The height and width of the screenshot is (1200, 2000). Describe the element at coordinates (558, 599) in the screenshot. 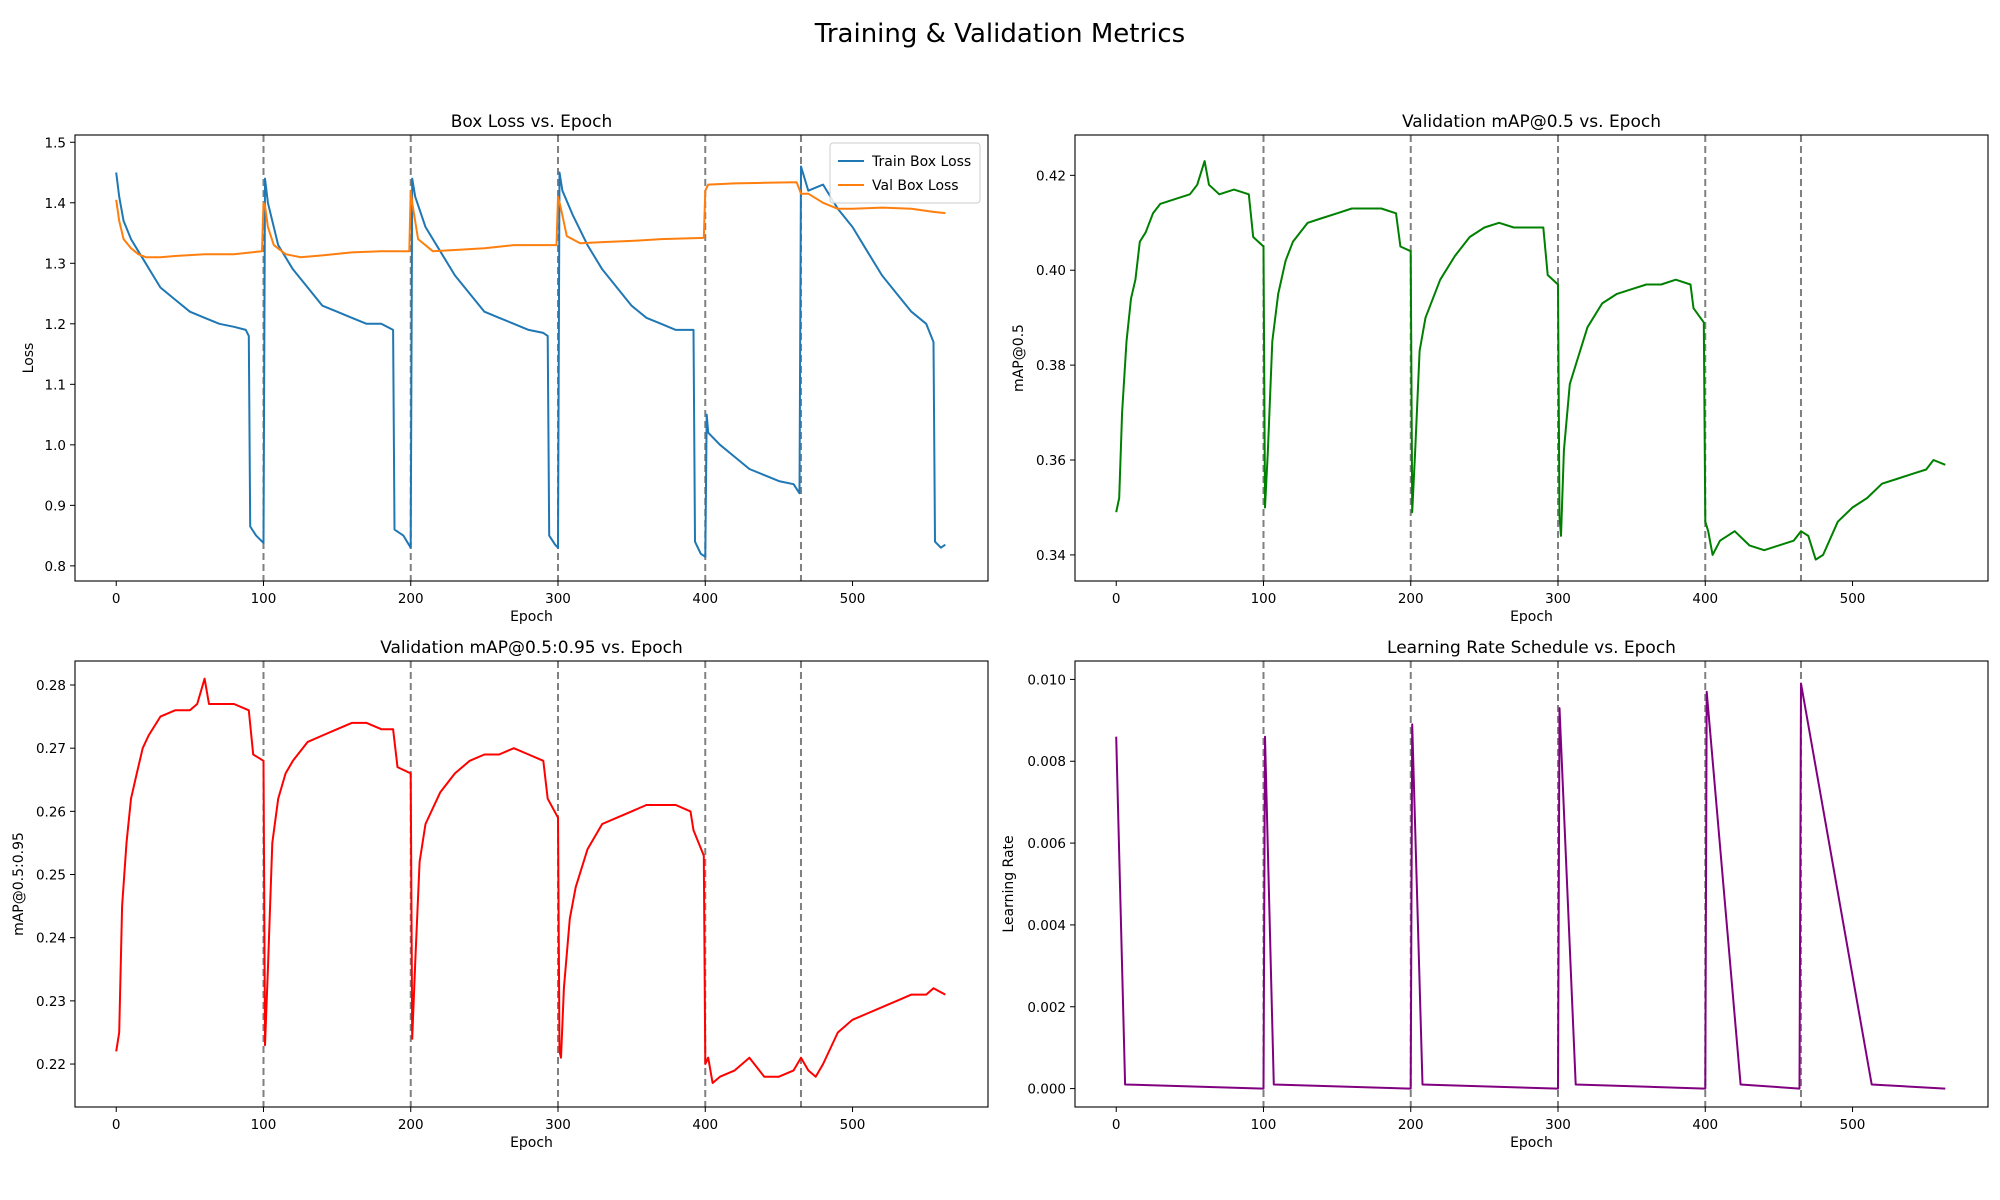

I see `chart-0-xtick-label-3: 300` at that location.